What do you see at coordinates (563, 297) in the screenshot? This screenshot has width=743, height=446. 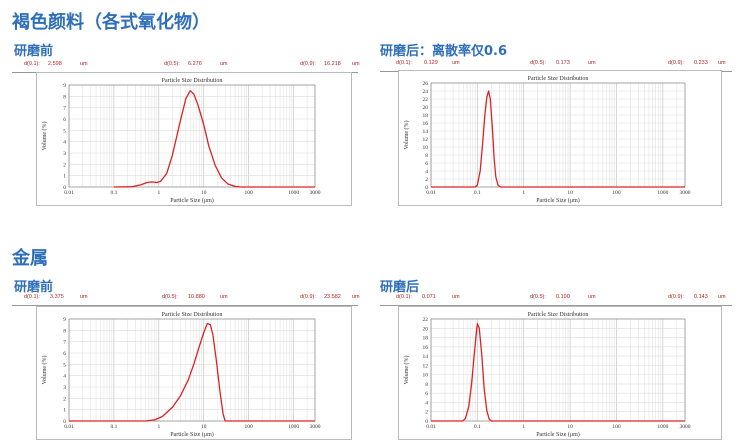 I see `d05-value: 0.100` at bounding box center [563, 297].